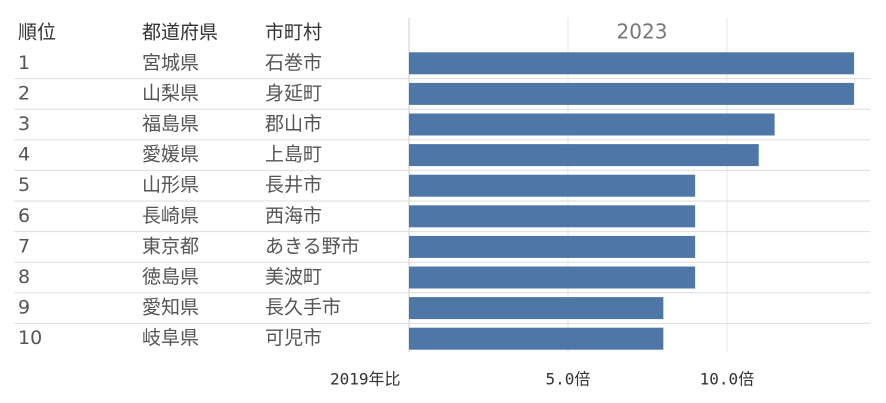  What do you see at coordinates (24, 93) in the screenshot?
I see `table-cell: 2` at bounding box center [24, 93].